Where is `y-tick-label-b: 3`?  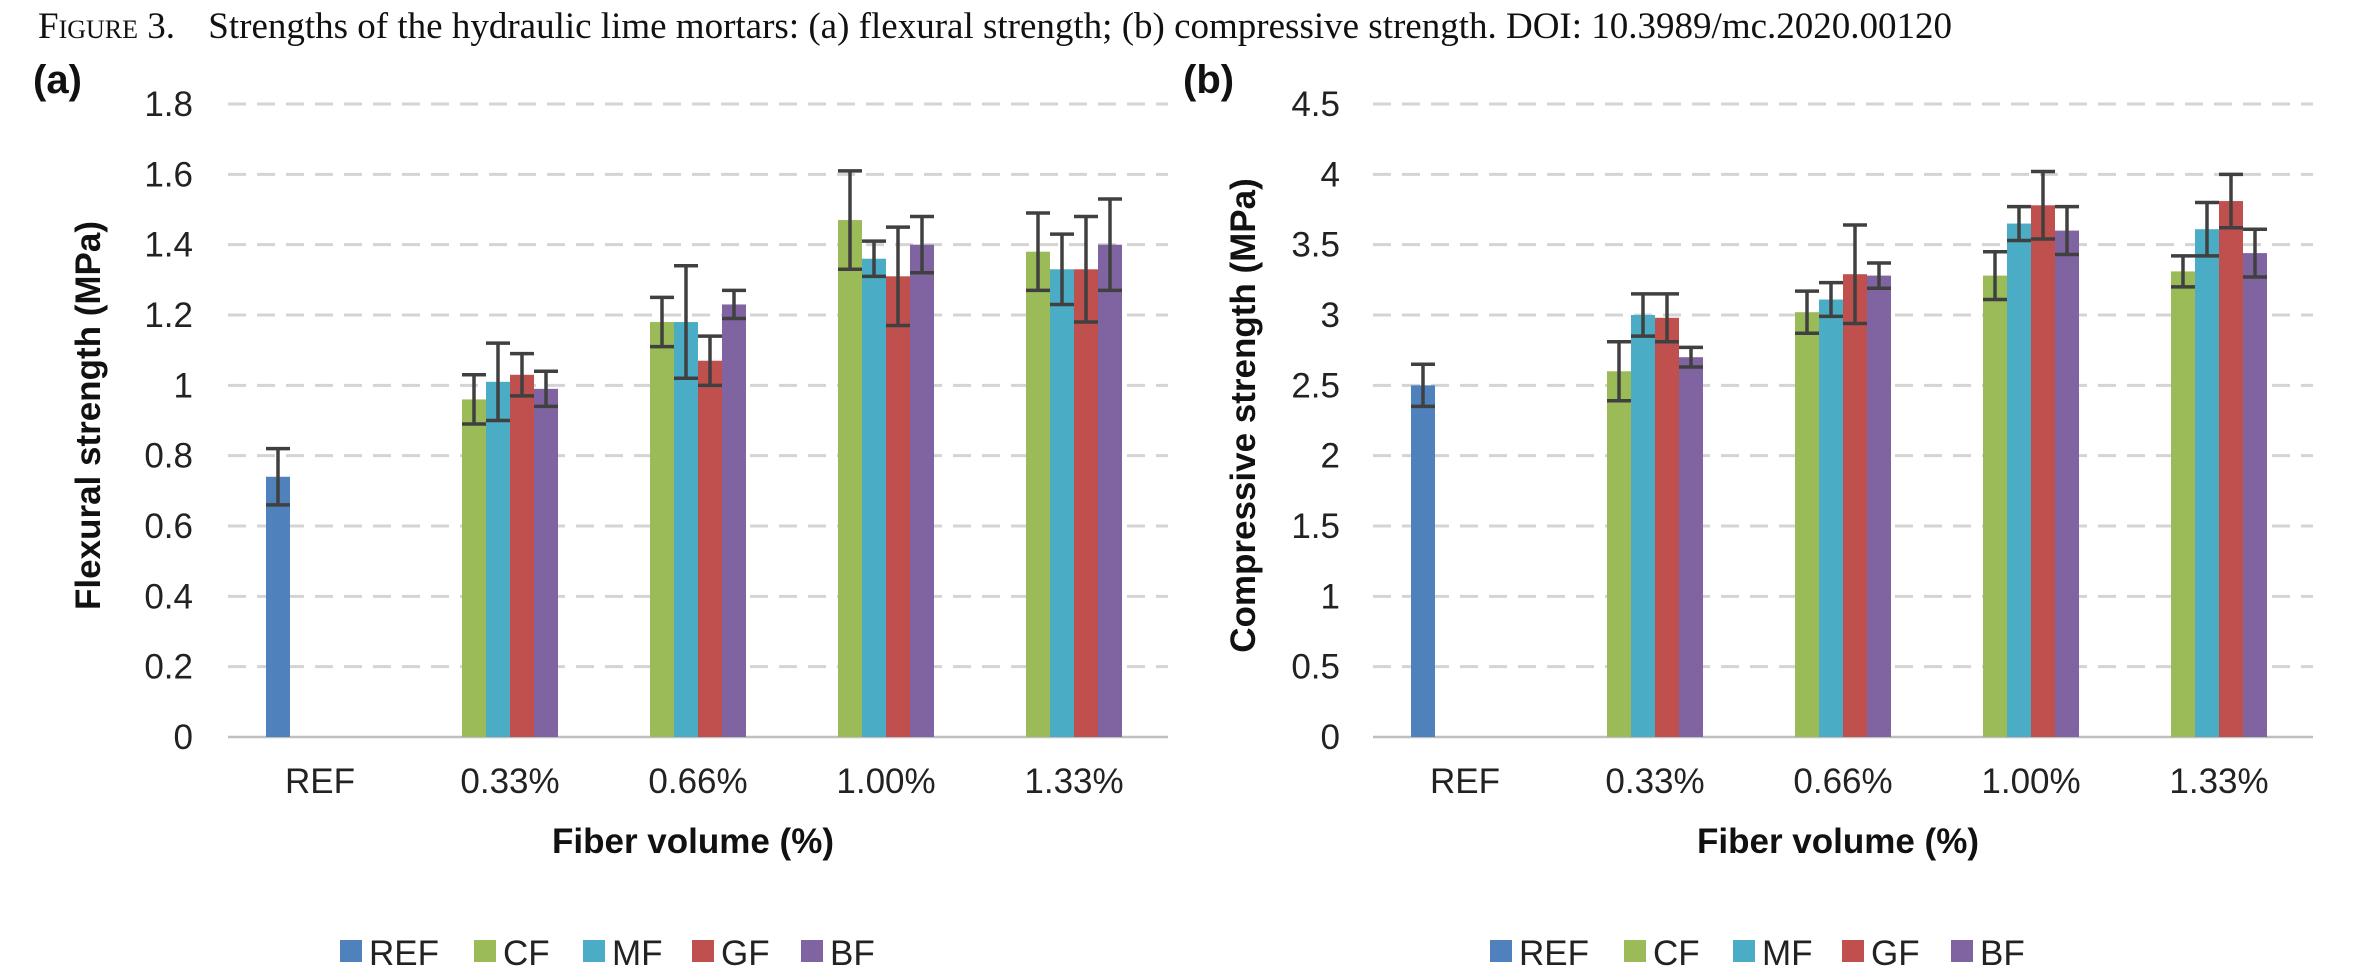 y-tick-label-b: 3 is located at coordinates (1330, 315).